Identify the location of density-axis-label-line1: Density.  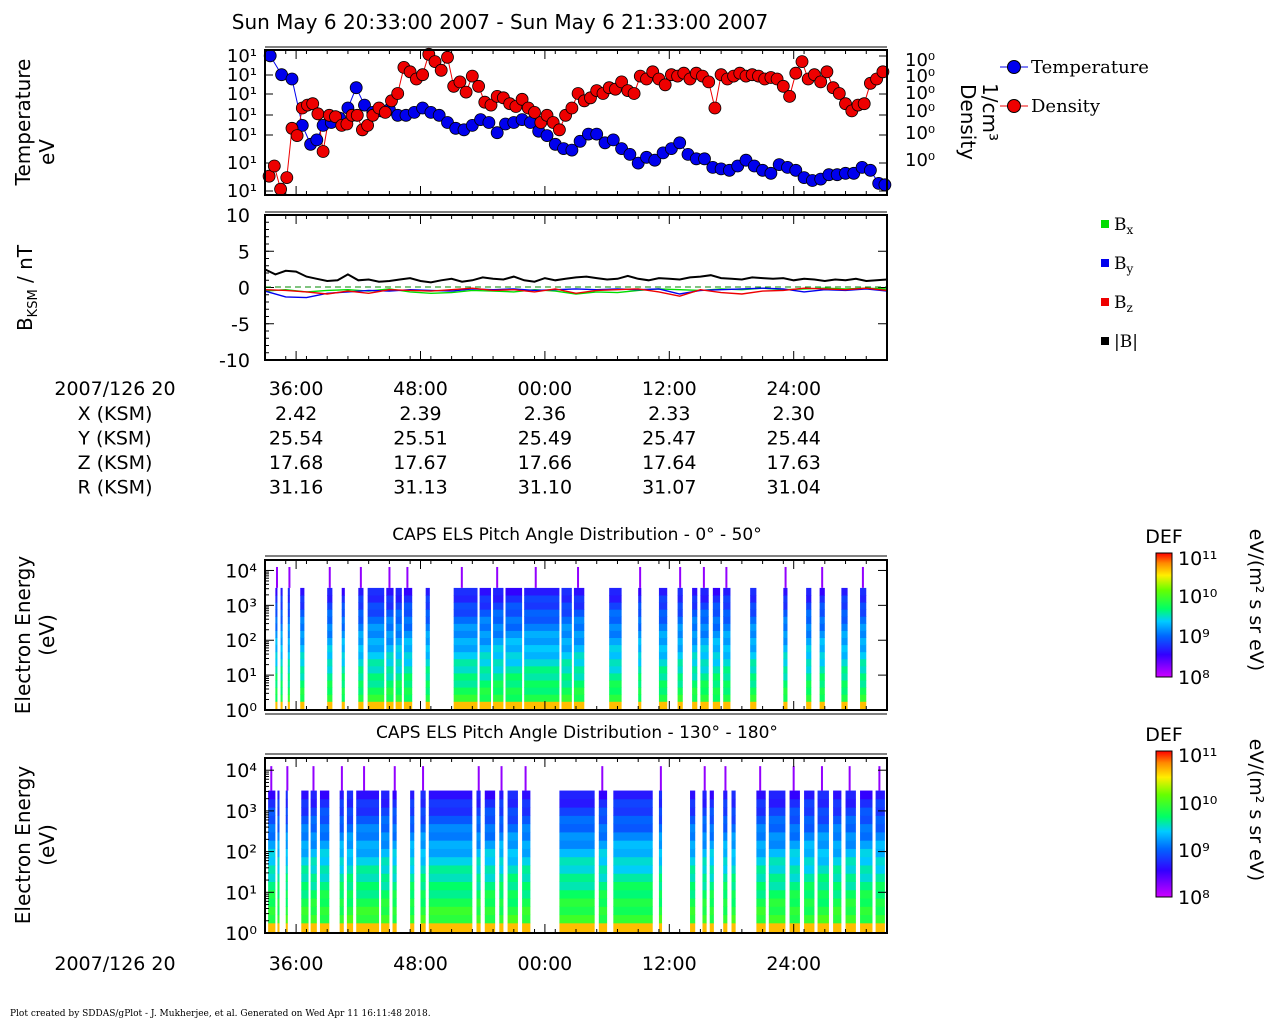
(968, 122).